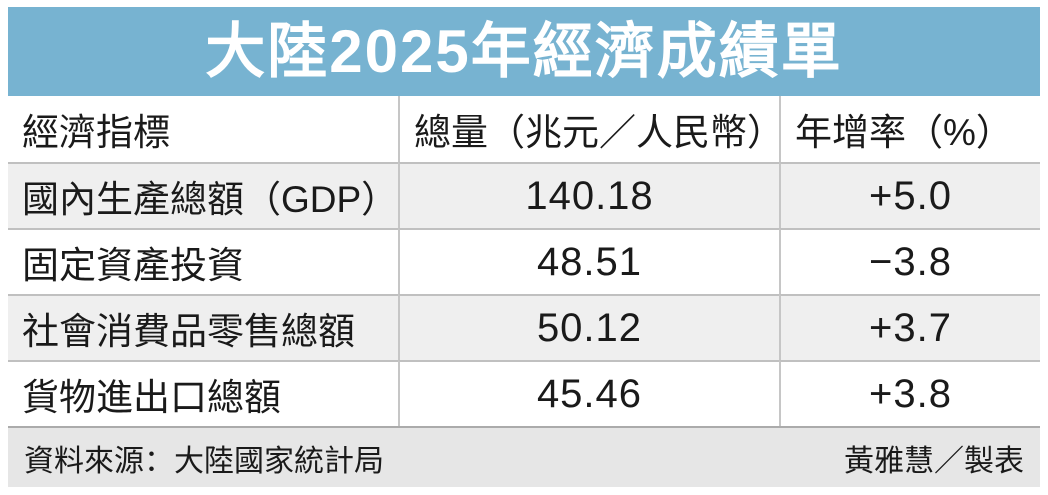 This screenshot has height=495, width=1048. What do you see at coordinates (203, 261) in the screenshot?
I see `cell-indicator-investment: 固定資產投資` at bounding box center [203, 261].